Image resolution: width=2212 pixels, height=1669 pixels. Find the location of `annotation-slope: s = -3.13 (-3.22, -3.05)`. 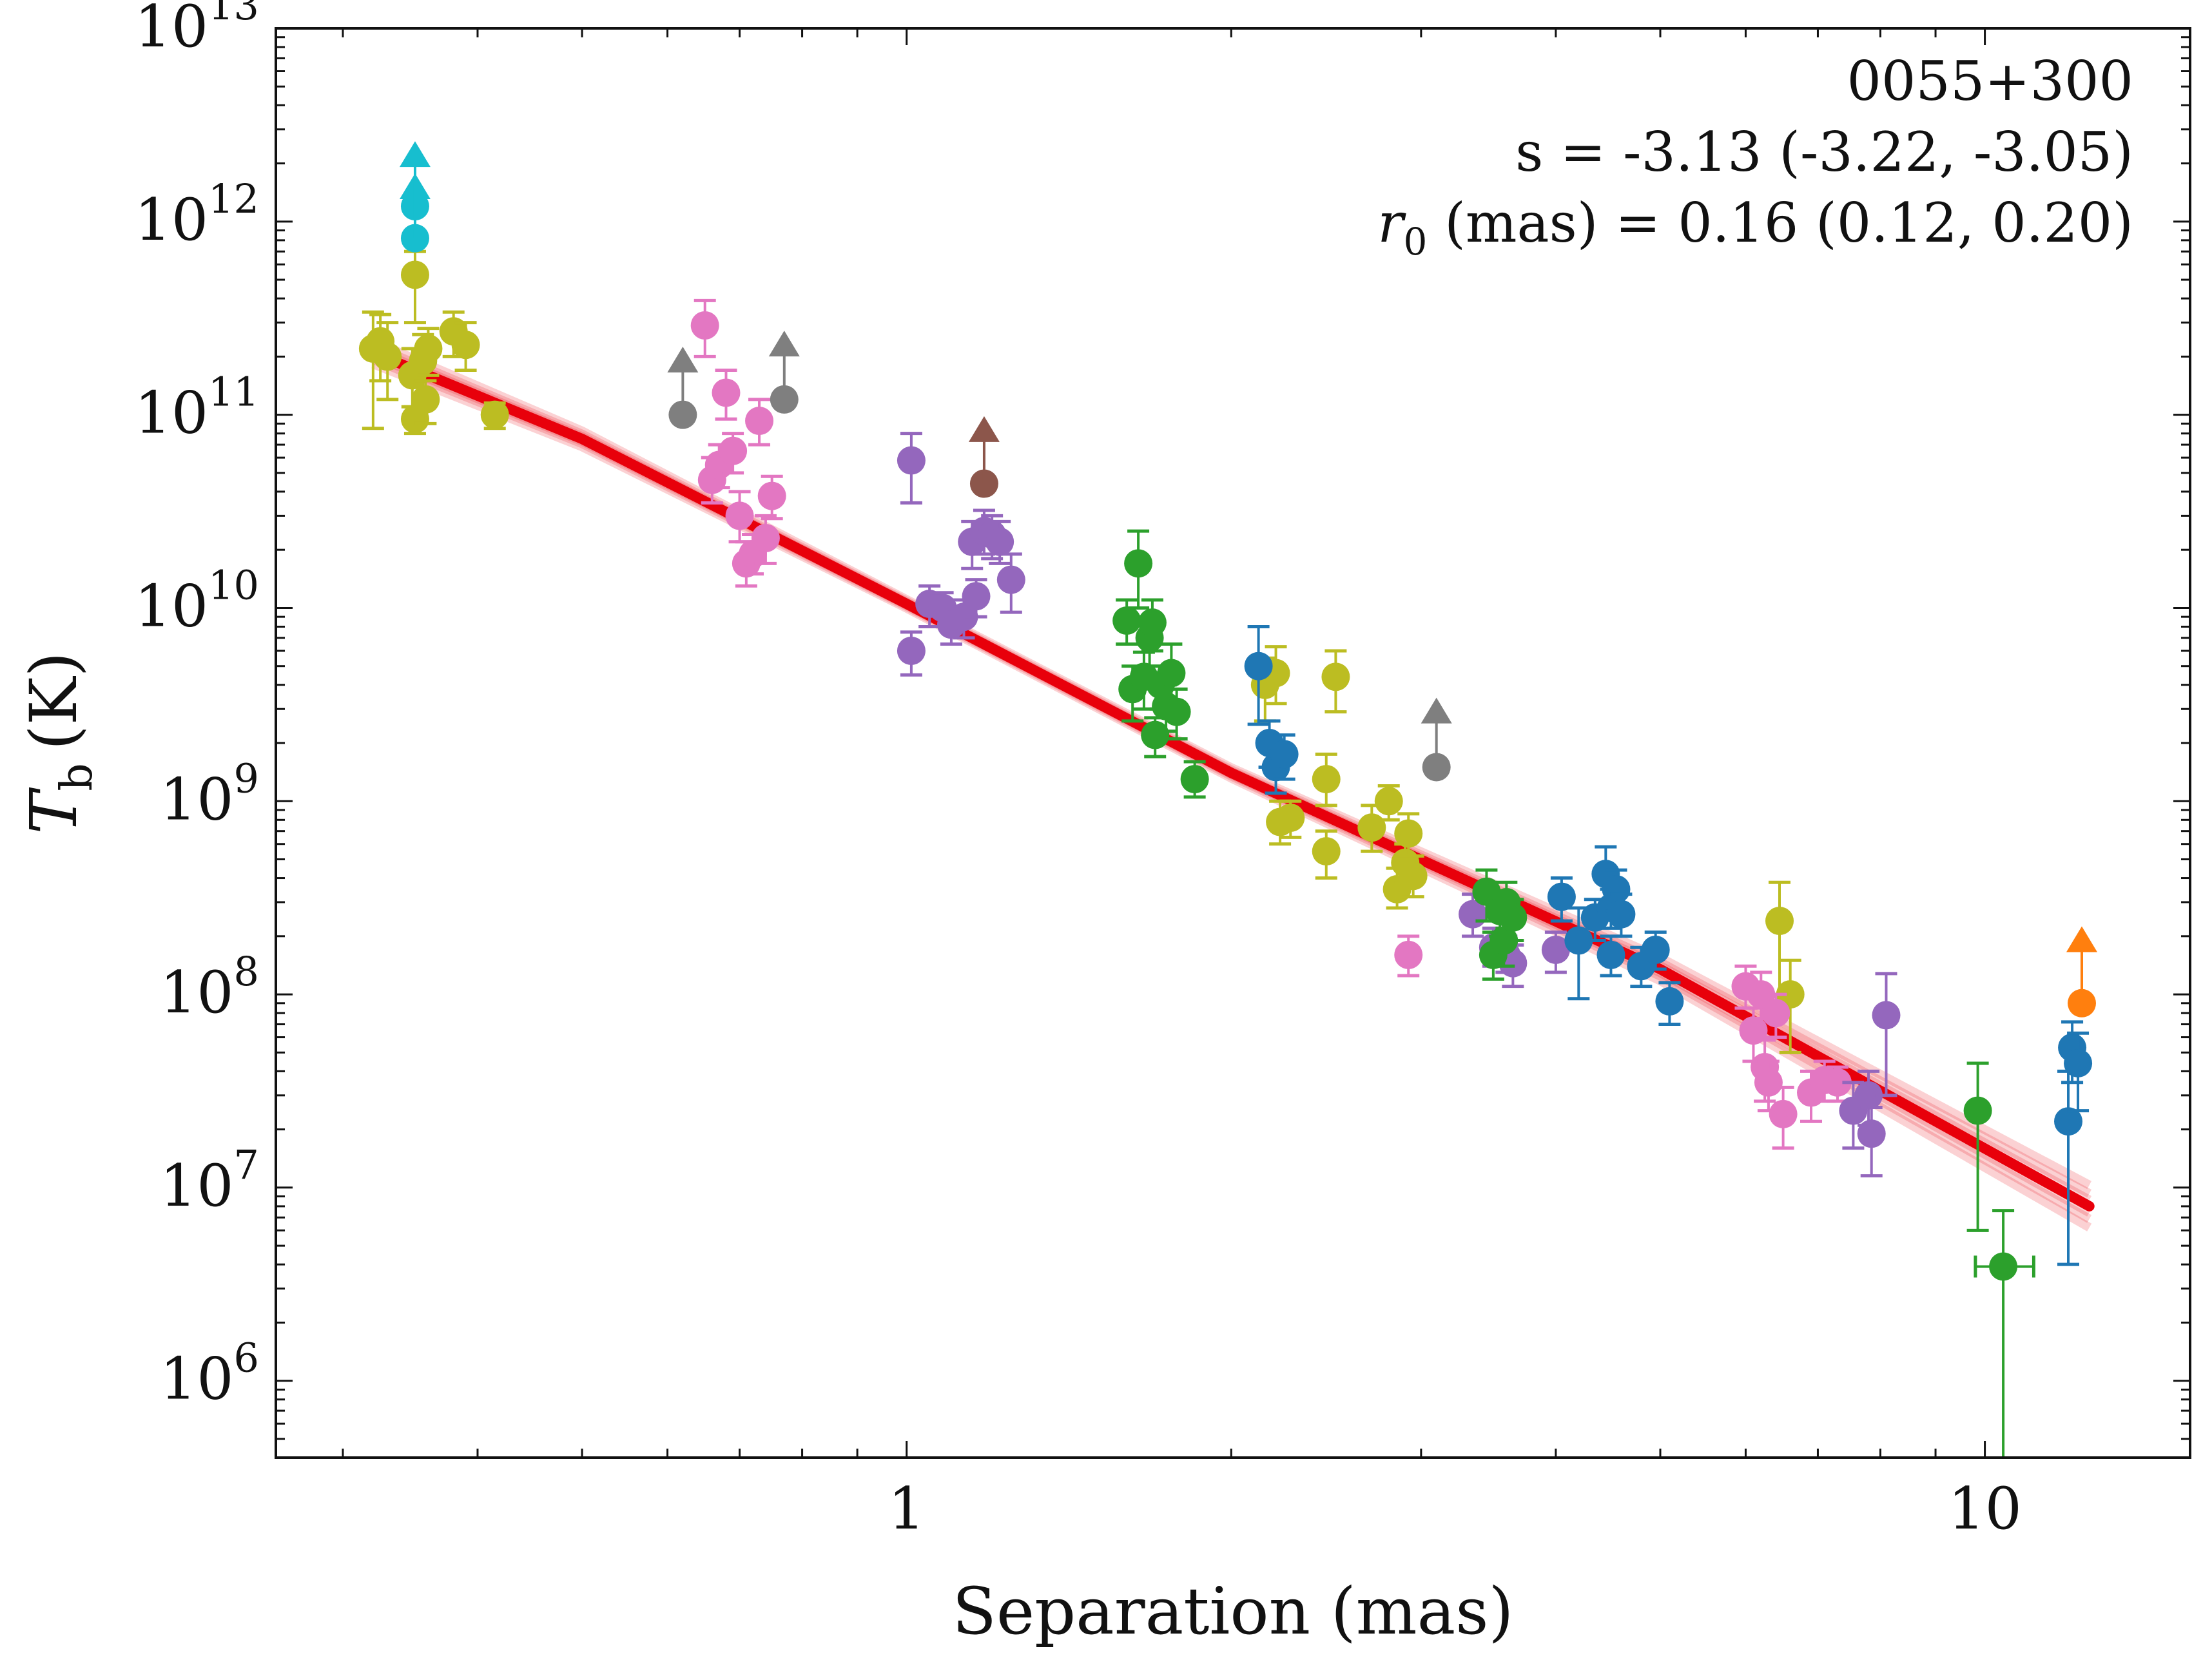

annotation-slope: s = -3.13 (-3.22, -3.05) is located at coordinates (1824, 152).